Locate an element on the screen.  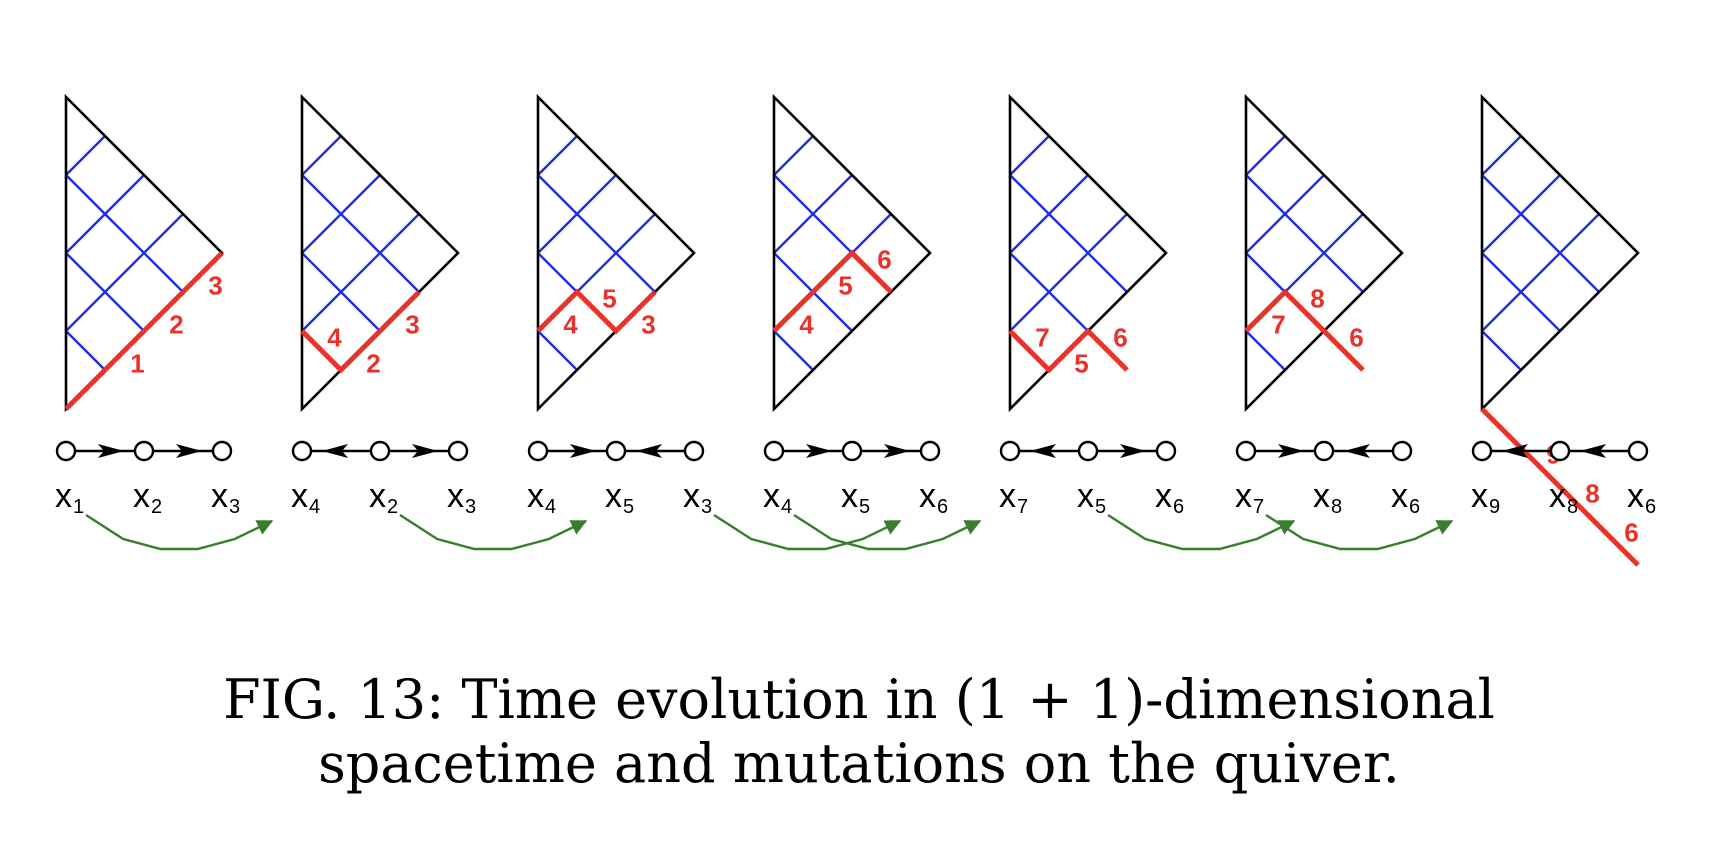
quiver: x7 x8 x6 is located at coordinates (1327, 479).